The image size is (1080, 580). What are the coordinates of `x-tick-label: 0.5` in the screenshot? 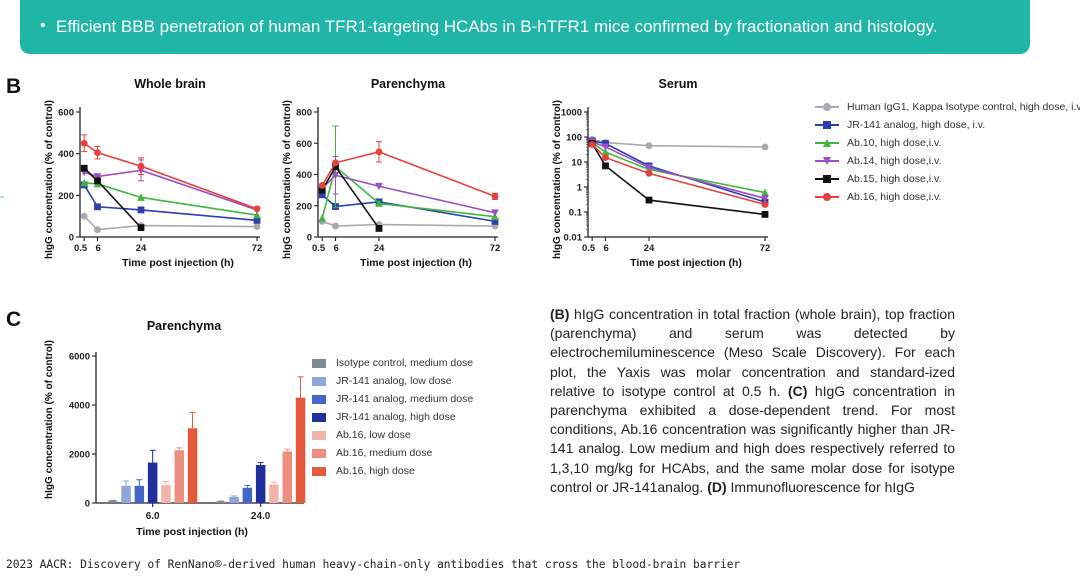 It's located at (81, 248).